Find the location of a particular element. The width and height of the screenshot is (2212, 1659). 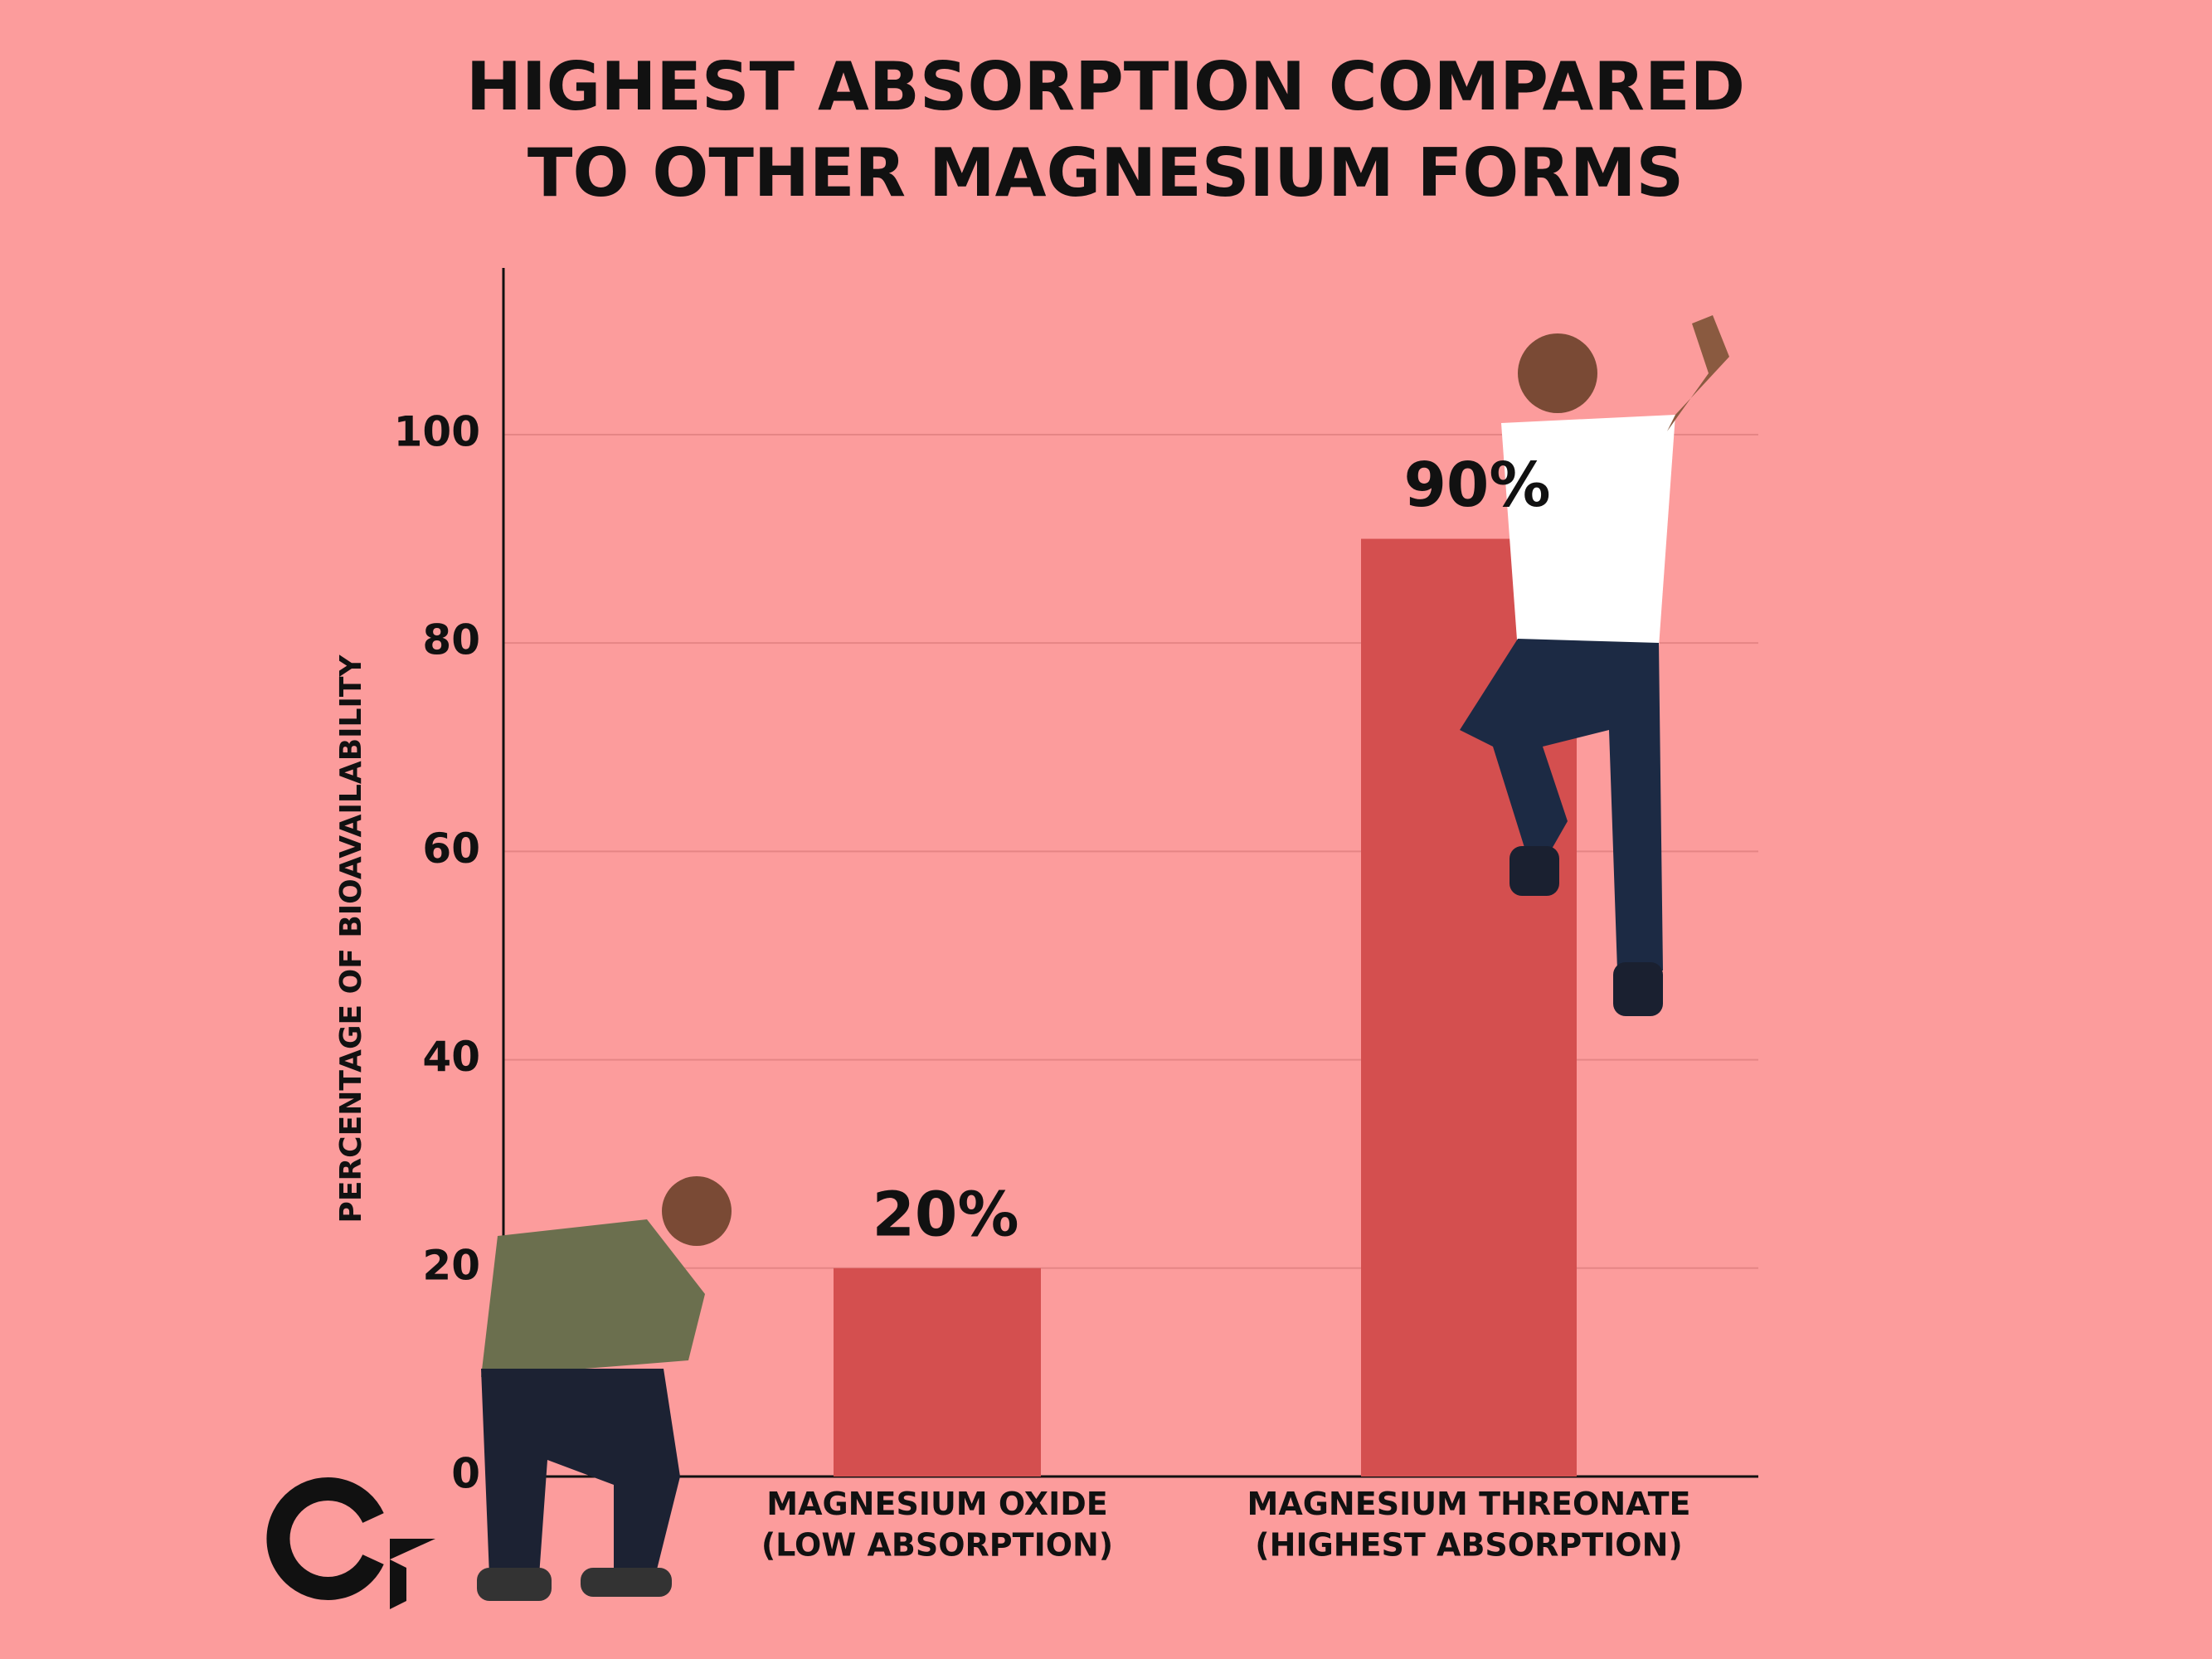

happy-person is located at coordinates (1594, 665).